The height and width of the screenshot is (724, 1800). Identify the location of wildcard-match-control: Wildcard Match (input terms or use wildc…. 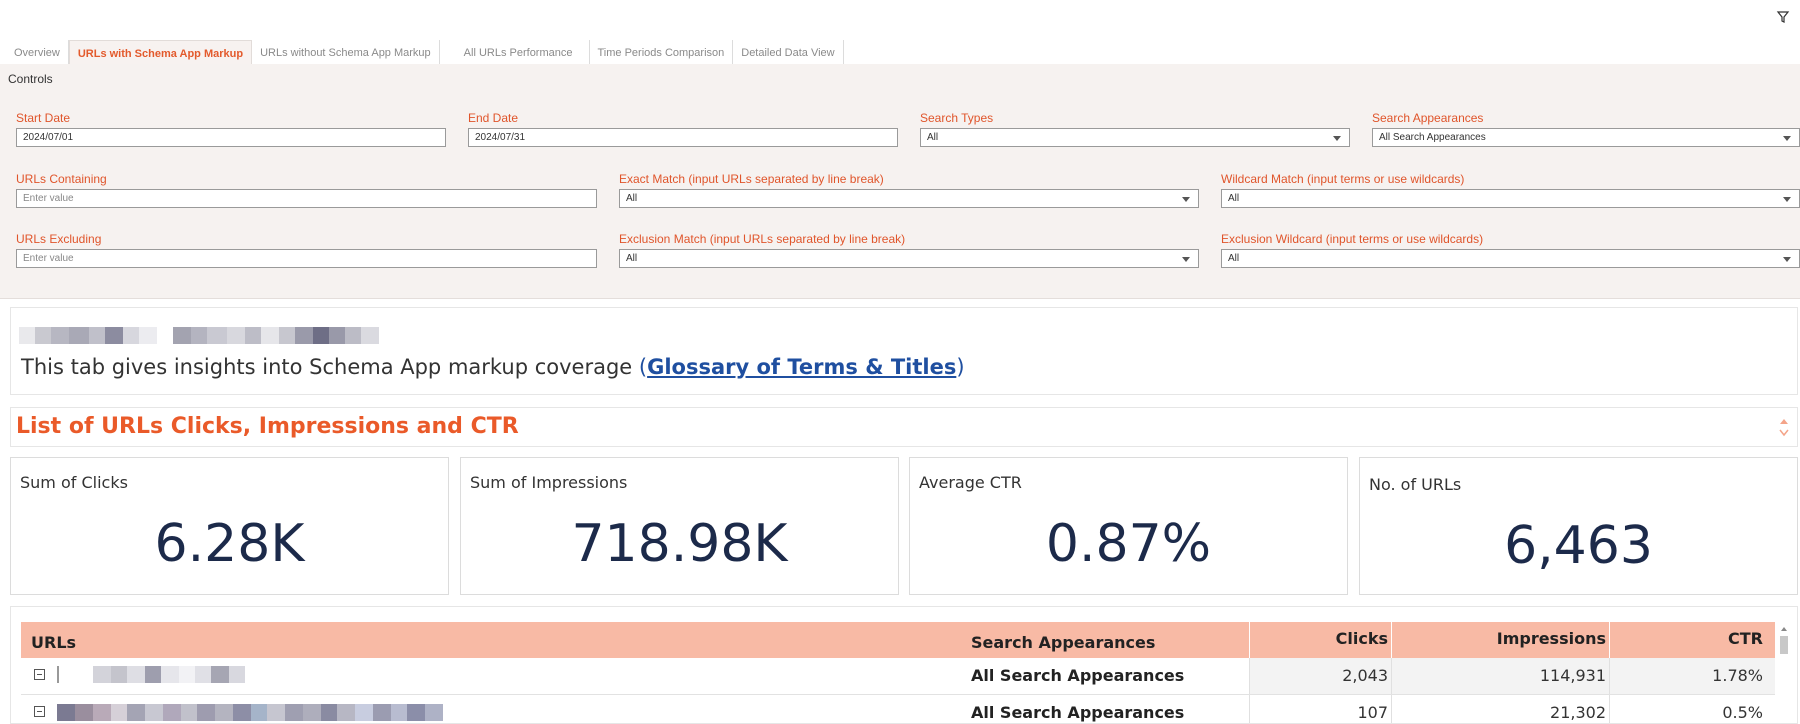
(1510, 190).